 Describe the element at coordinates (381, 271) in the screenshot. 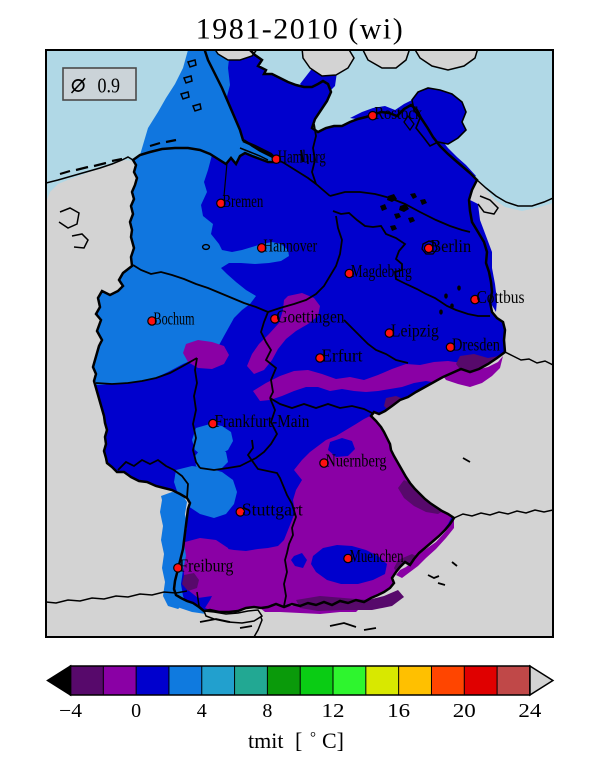

I see `svg-text: Magdeburg` at that location.